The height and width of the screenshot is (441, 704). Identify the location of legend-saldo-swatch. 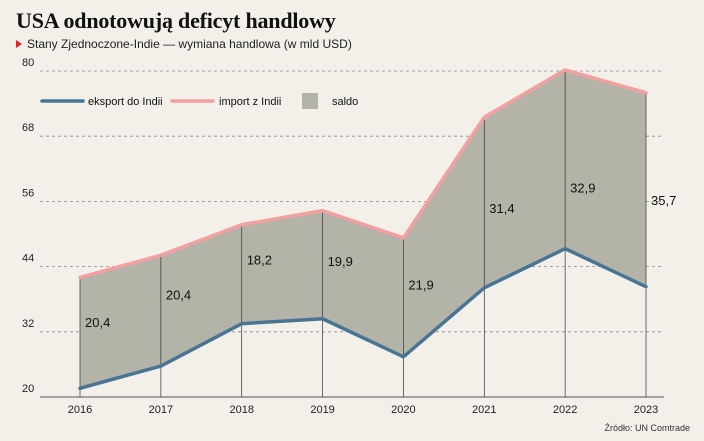
(310, 101).